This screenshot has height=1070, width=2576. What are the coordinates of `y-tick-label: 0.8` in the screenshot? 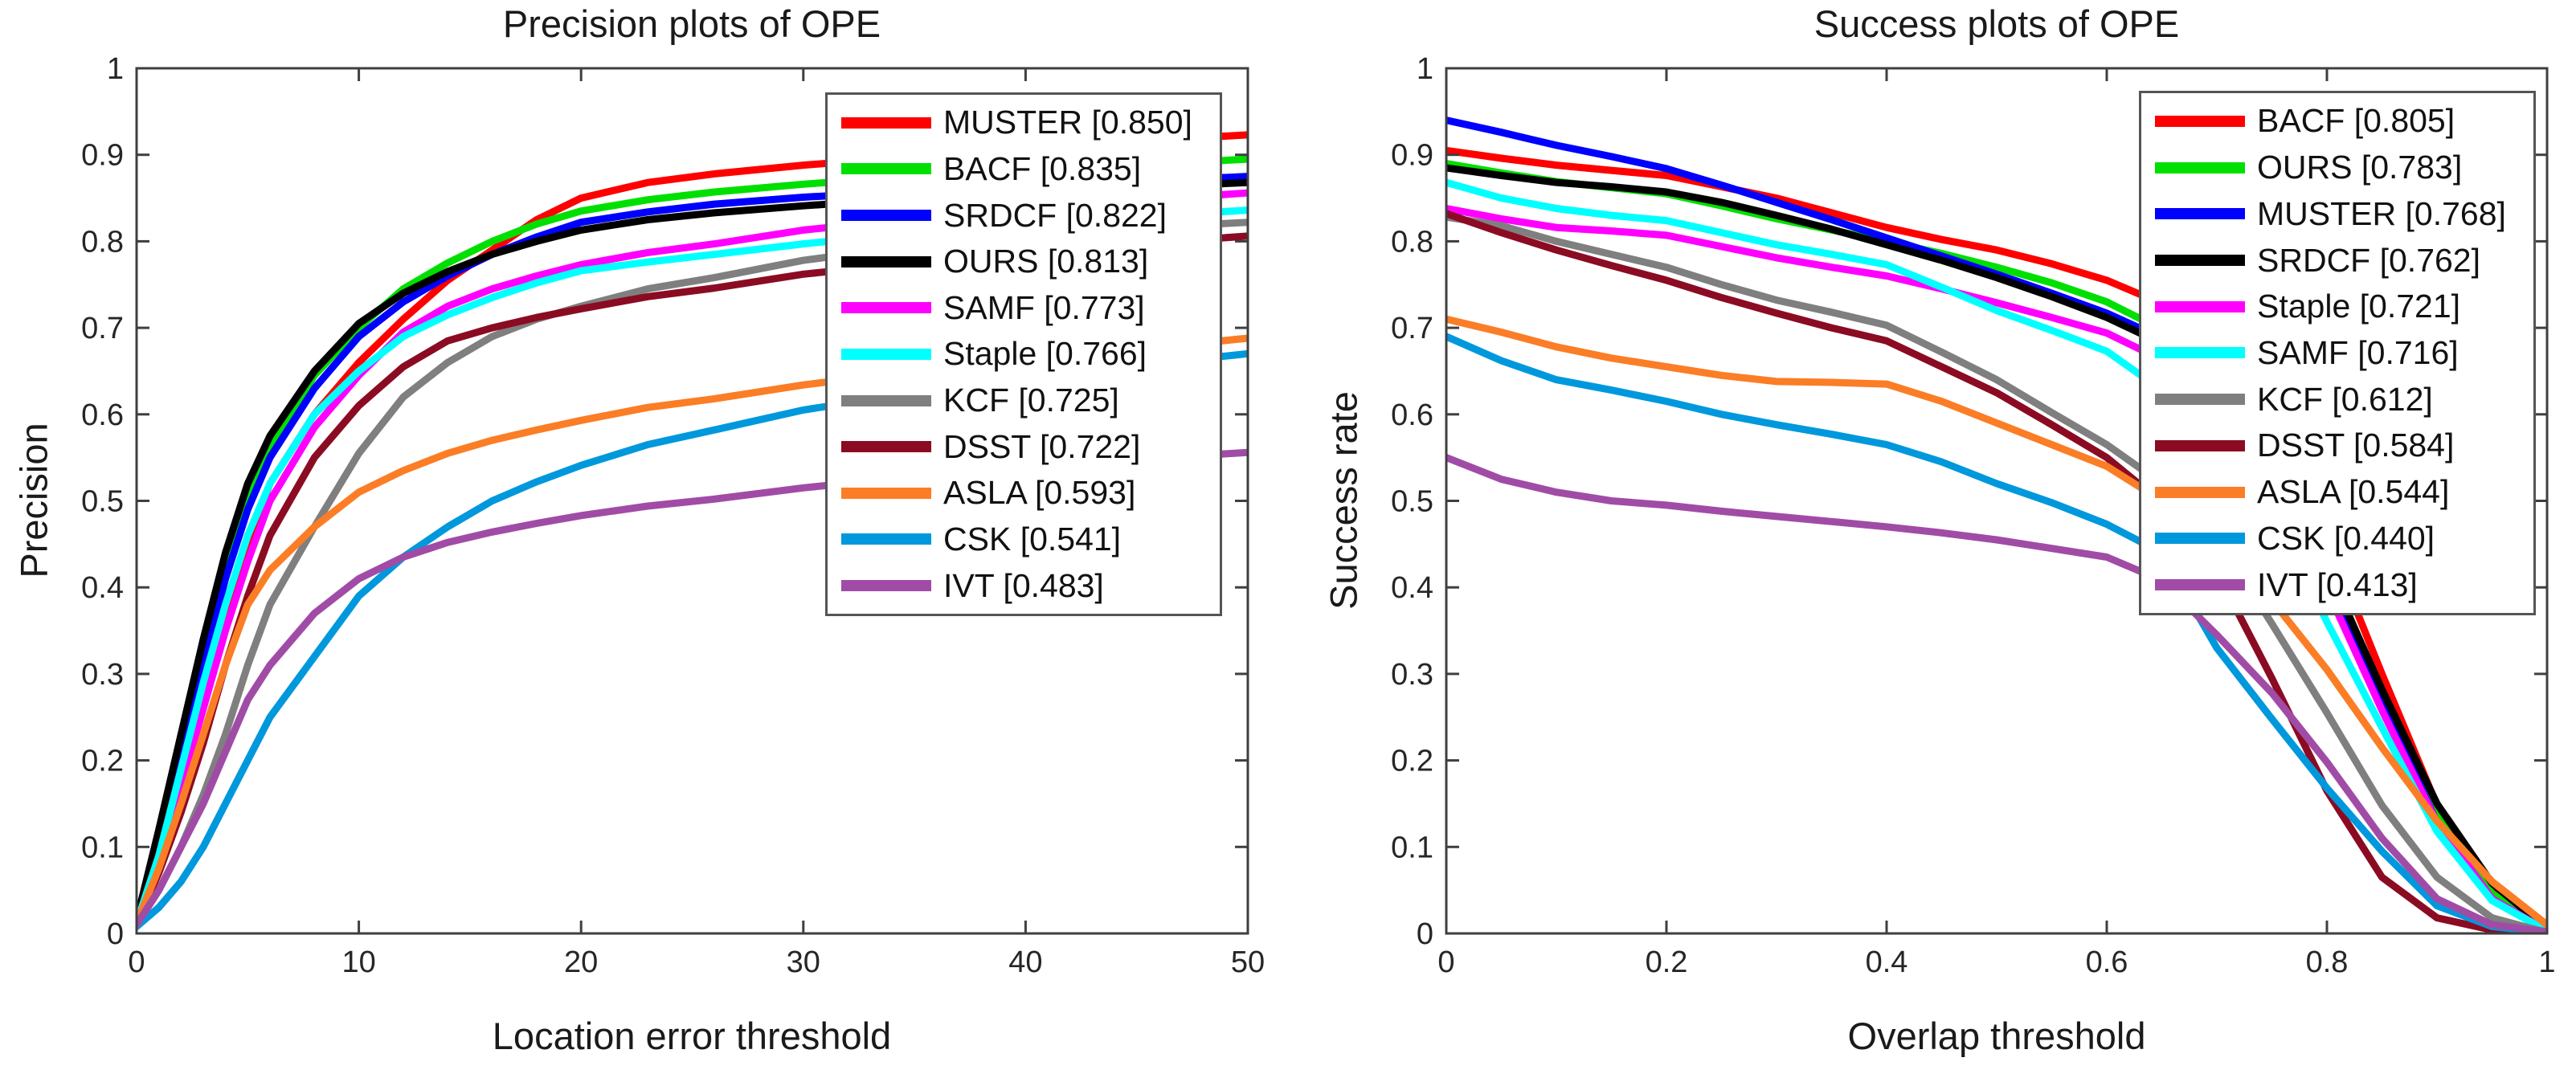 It's located at (1412, 242).